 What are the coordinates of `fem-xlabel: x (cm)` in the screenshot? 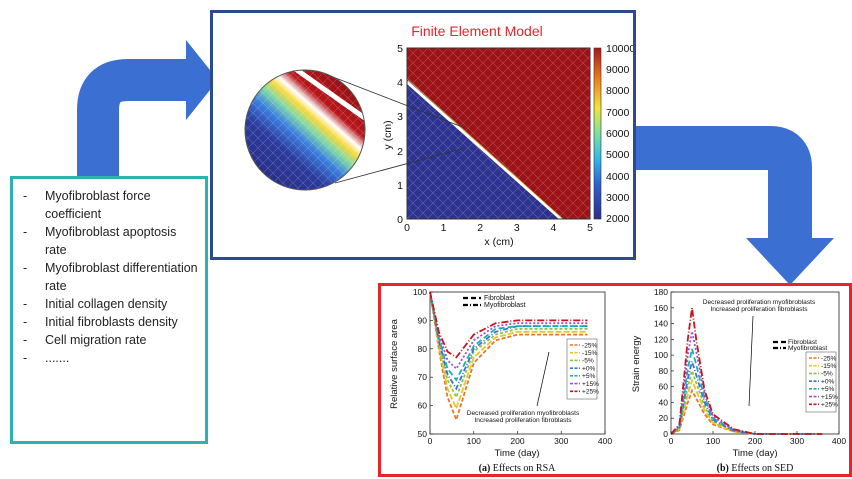 It's located at (498, 242).